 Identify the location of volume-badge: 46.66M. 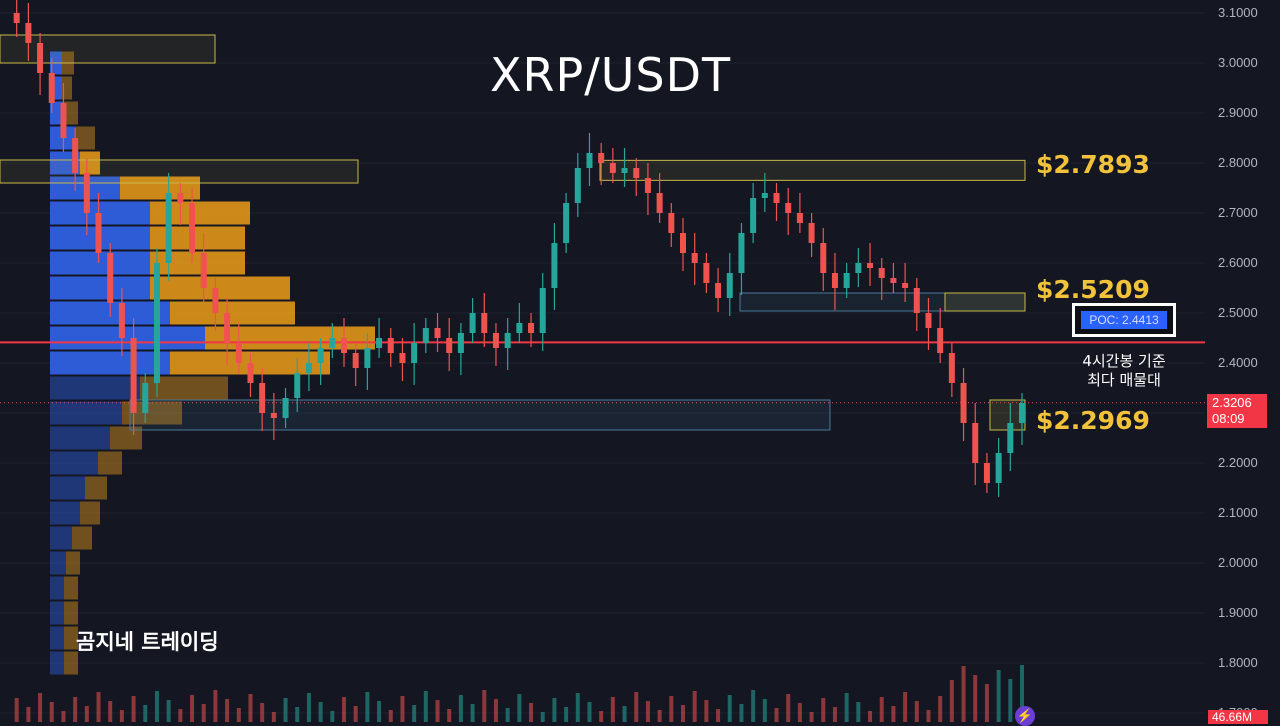
(1238, 717).